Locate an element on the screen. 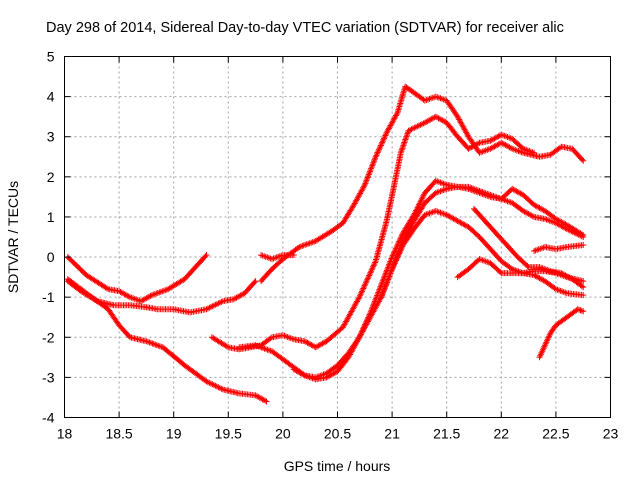 Image resolution: width=640 pixels, height=480 pixels. y-axis-label: SDTVAR / TECUs is located at coordinates (13, 237).